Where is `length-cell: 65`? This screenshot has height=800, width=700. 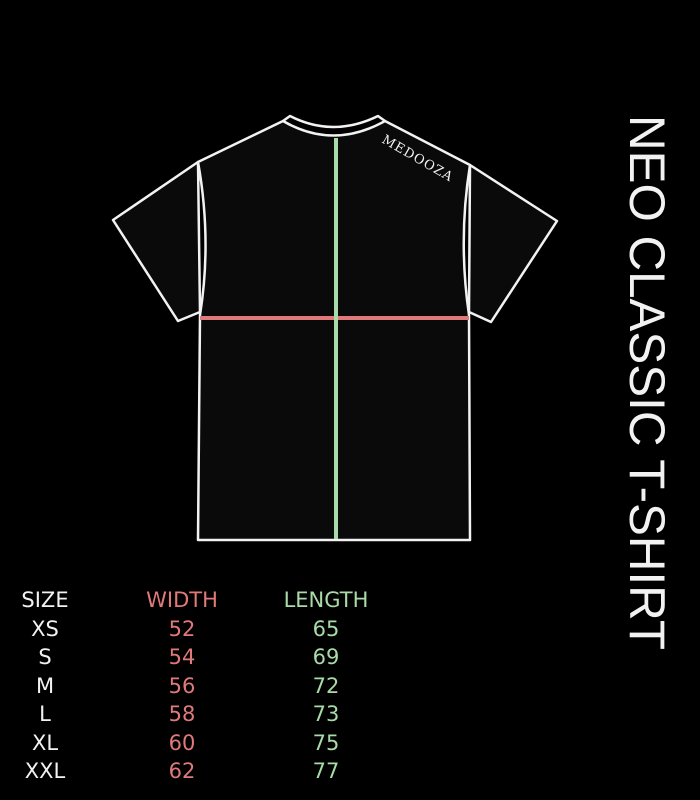
length-cell: 65 is located at coordinates (326, 628).